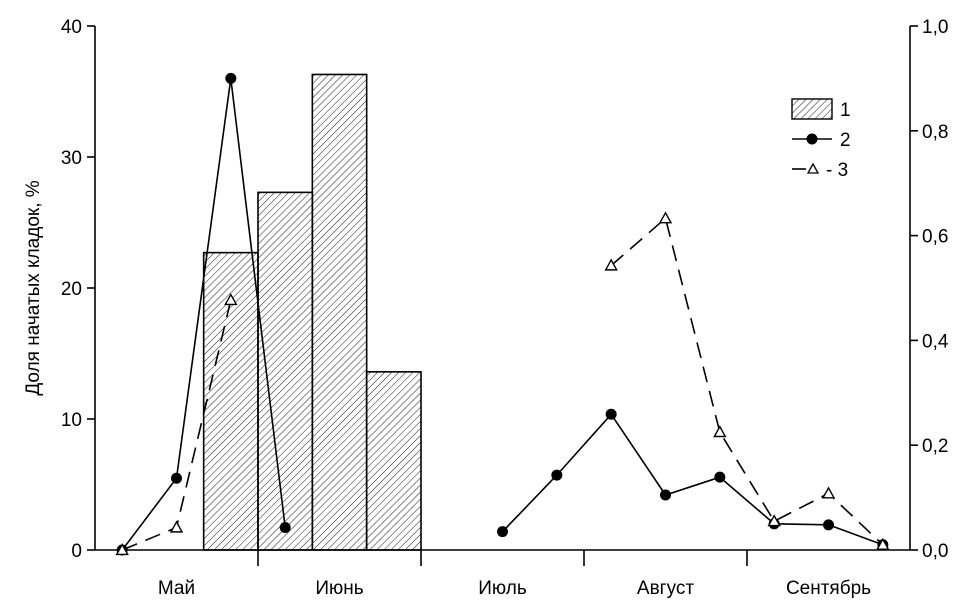  I want to click on legend-label: 2, so click(845, 140).